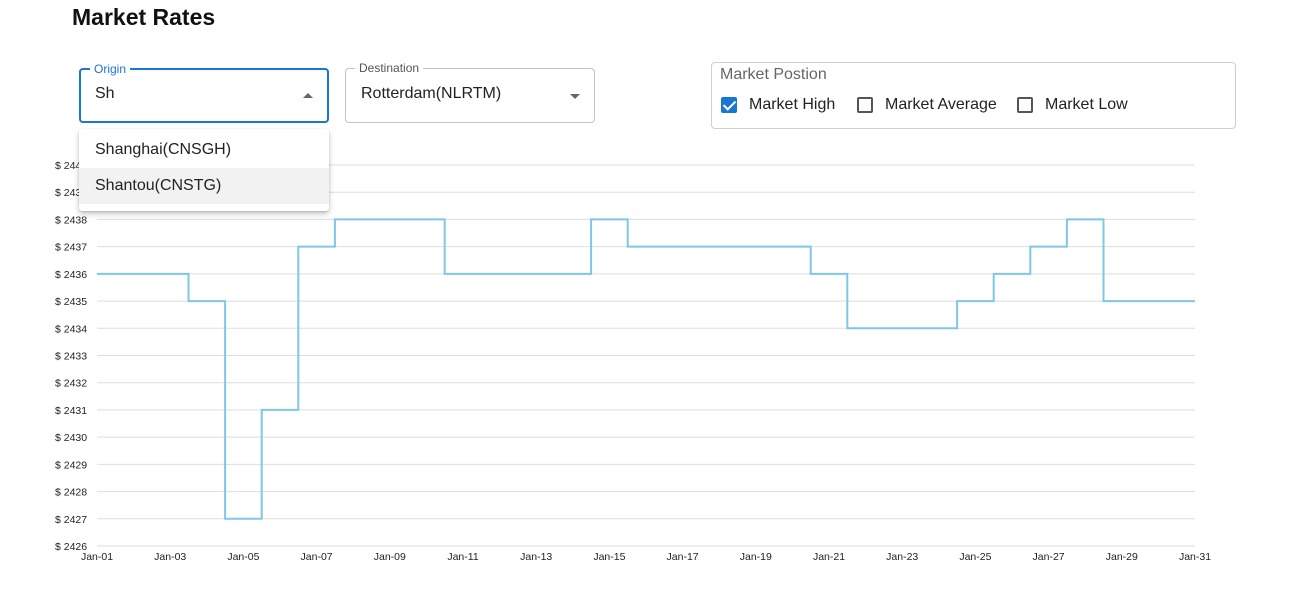  I want to click on y-tick-label: $ 2432, so click(71, 384).